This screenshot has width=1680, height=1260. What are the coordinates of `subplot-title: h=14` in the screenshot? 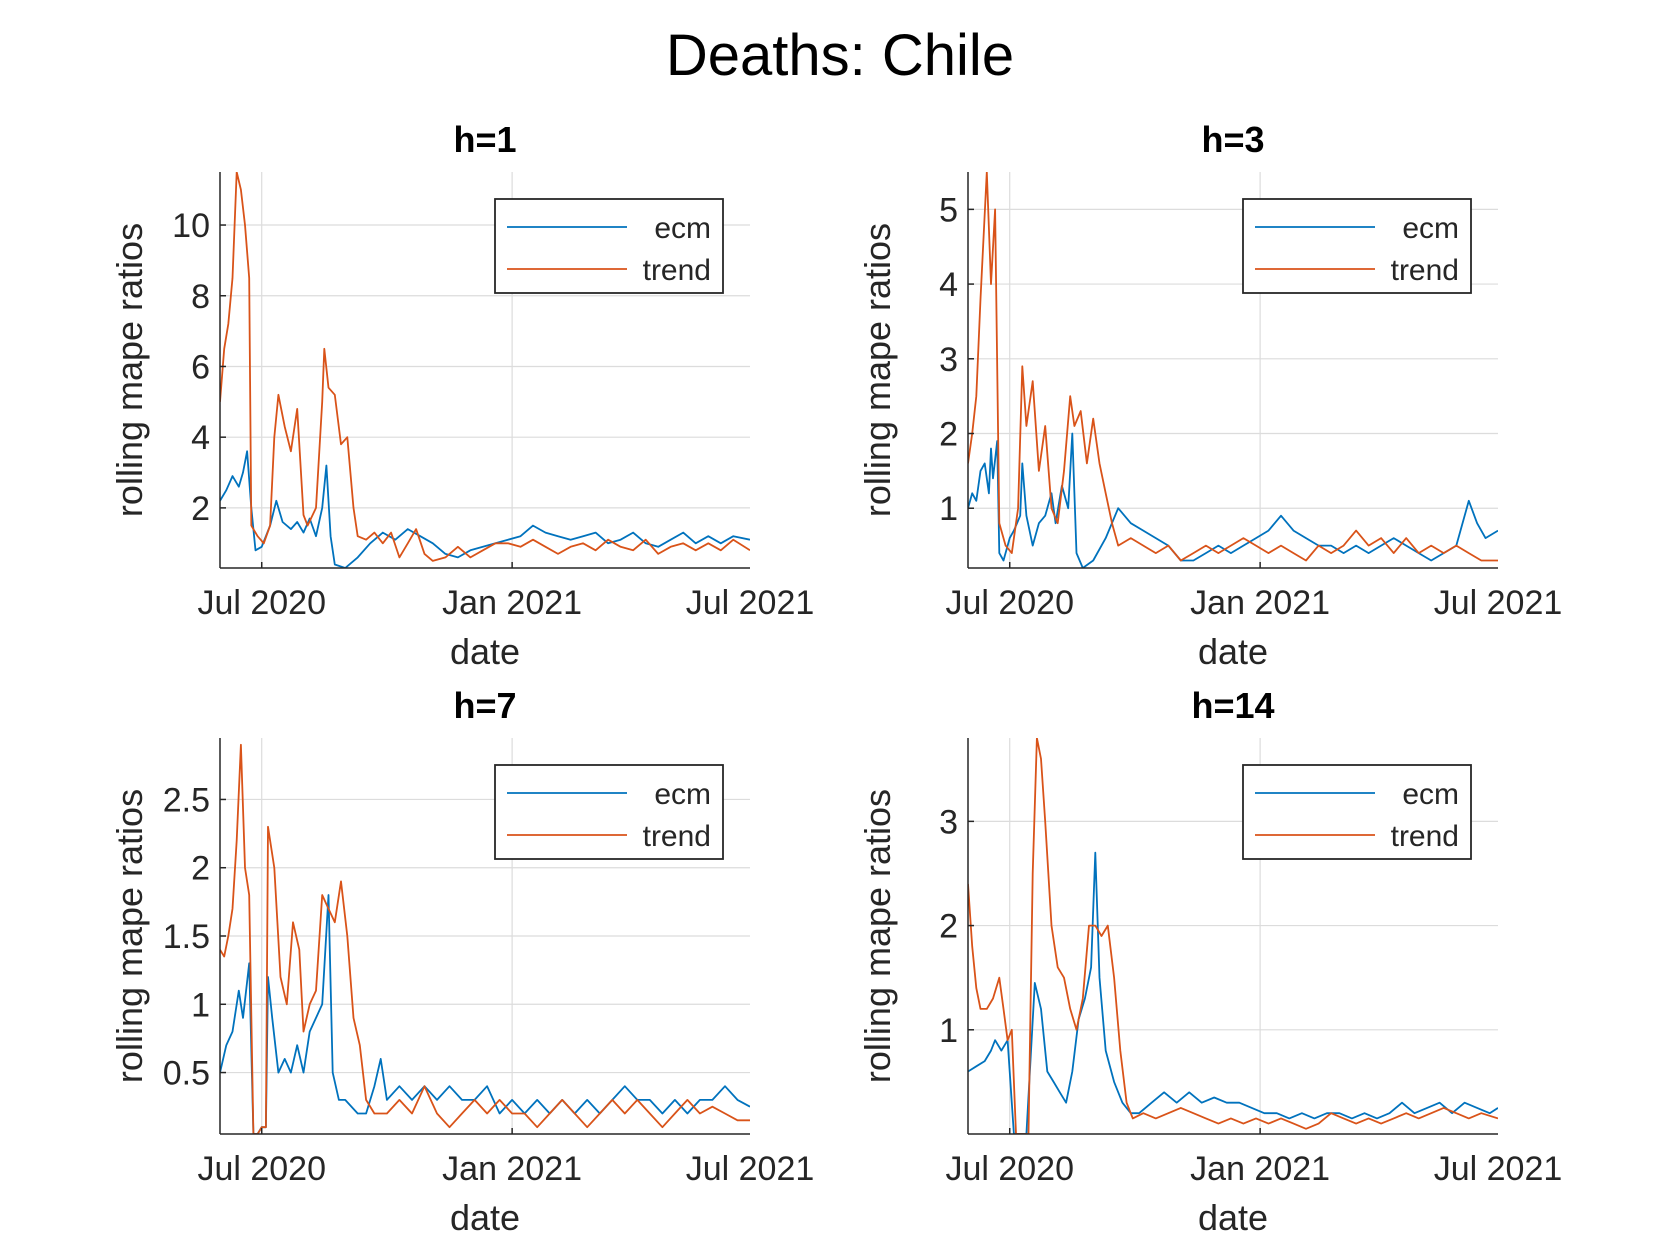 It's located at (1232, 705).